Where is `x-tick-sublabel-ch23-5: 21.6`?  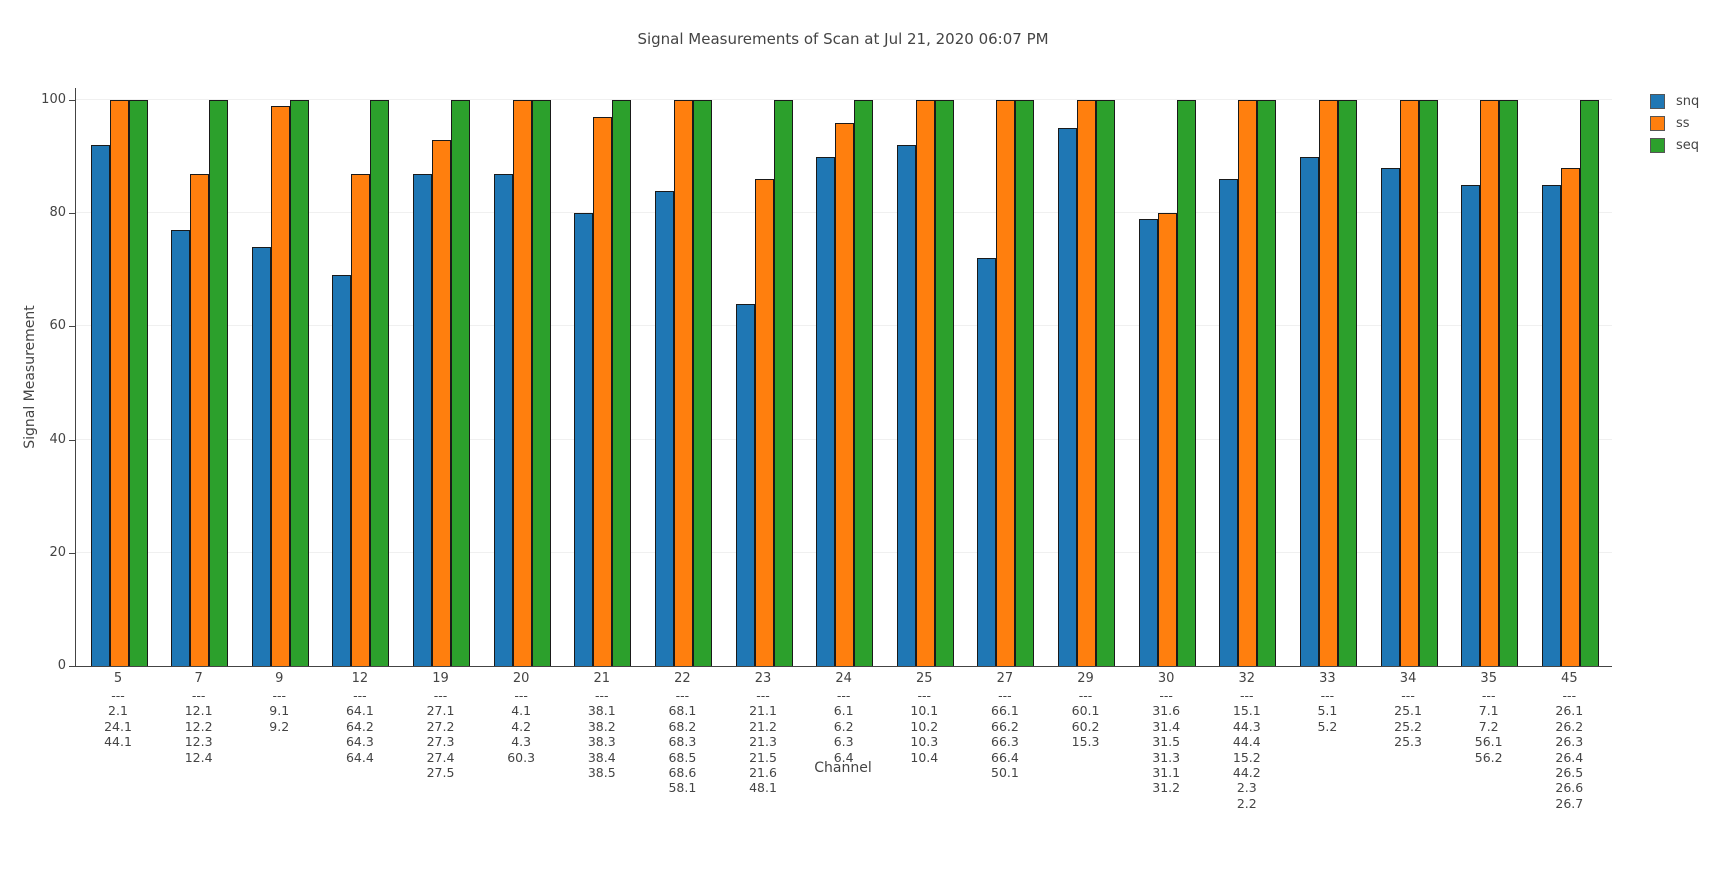
x-tick-sublabel-ch23-5: 21.6 is located at coordinates (763, 773).